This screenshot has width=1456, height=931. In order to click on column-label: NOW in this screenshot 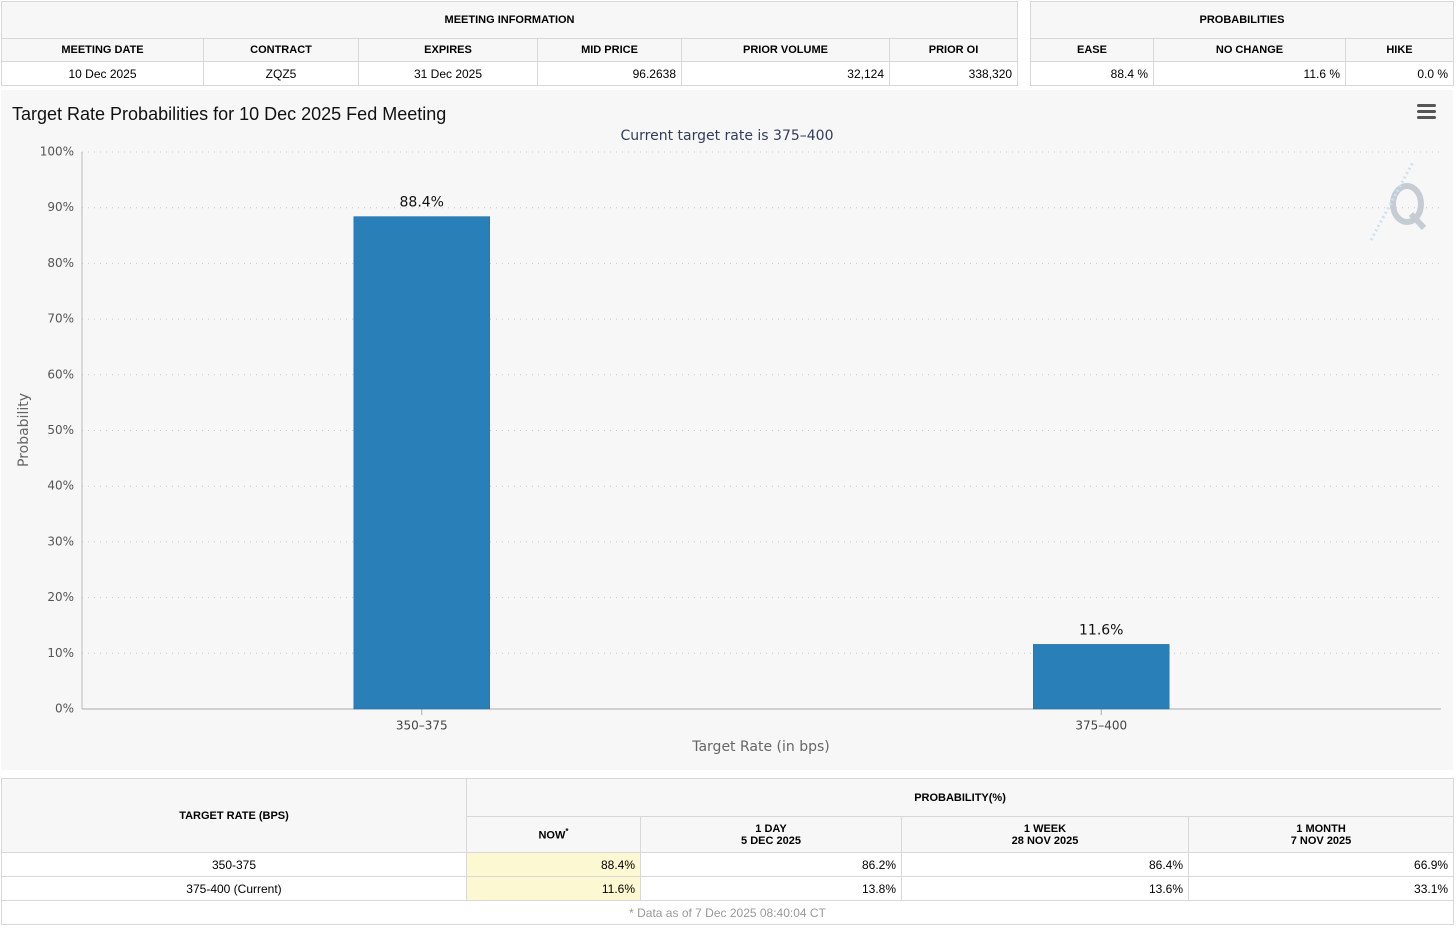, I will do `click(552, 835)`.